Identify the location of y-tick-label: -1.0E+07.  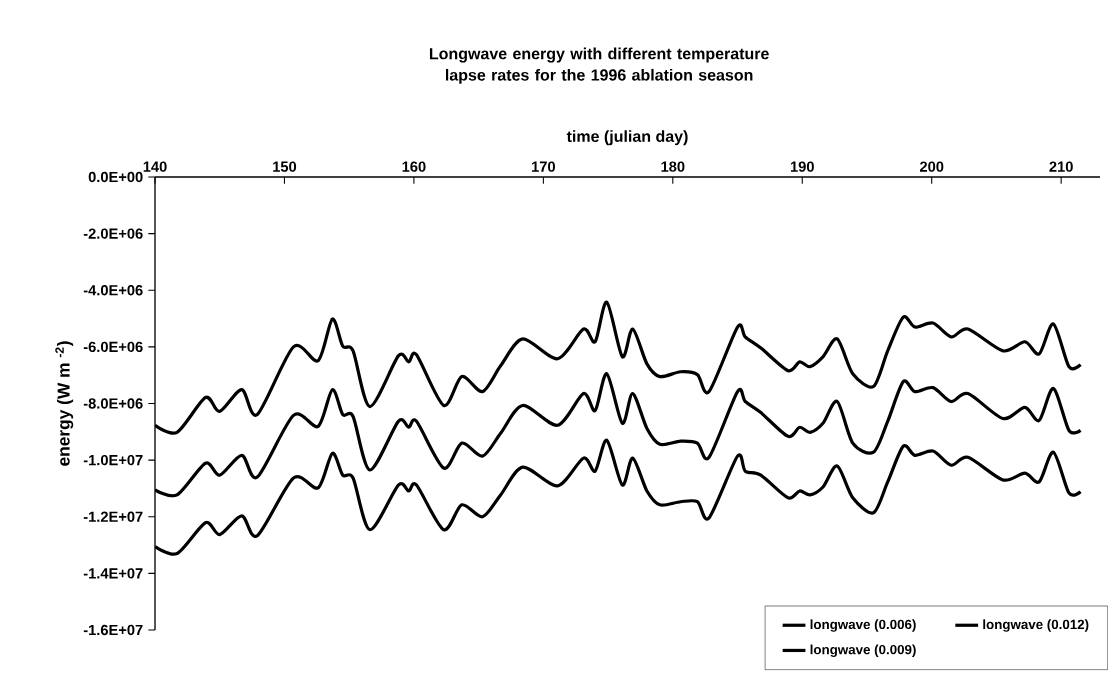
(113, 460).